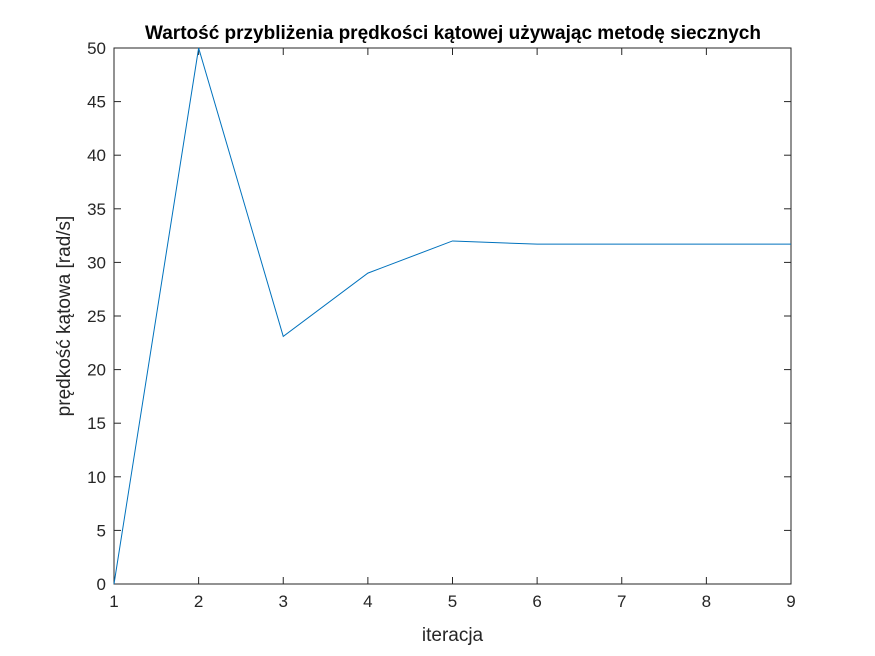 The image size is (875, 656). I want to click on x-axis-title: iteracja, so click(453, 635).